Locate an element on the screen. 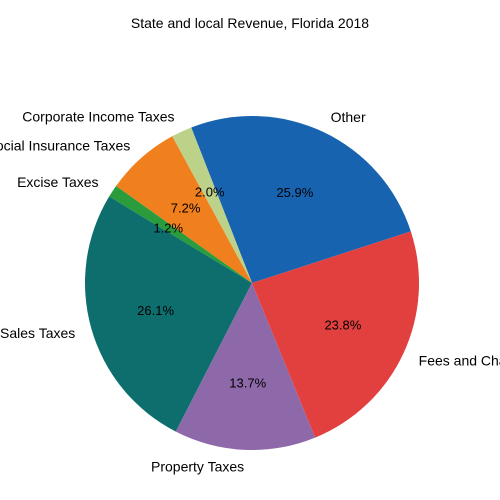 Image resolution: width=500 pixels, height=500 pixels. chart-title: State and local Revenue, Florida 2018 is located at coordinates (250, 23).